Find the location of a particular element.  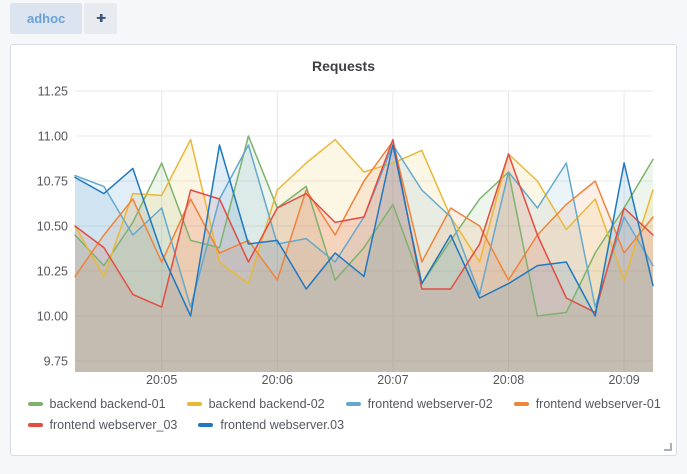

y-tick-label: 10.00 is located at coordinates (52, 317).